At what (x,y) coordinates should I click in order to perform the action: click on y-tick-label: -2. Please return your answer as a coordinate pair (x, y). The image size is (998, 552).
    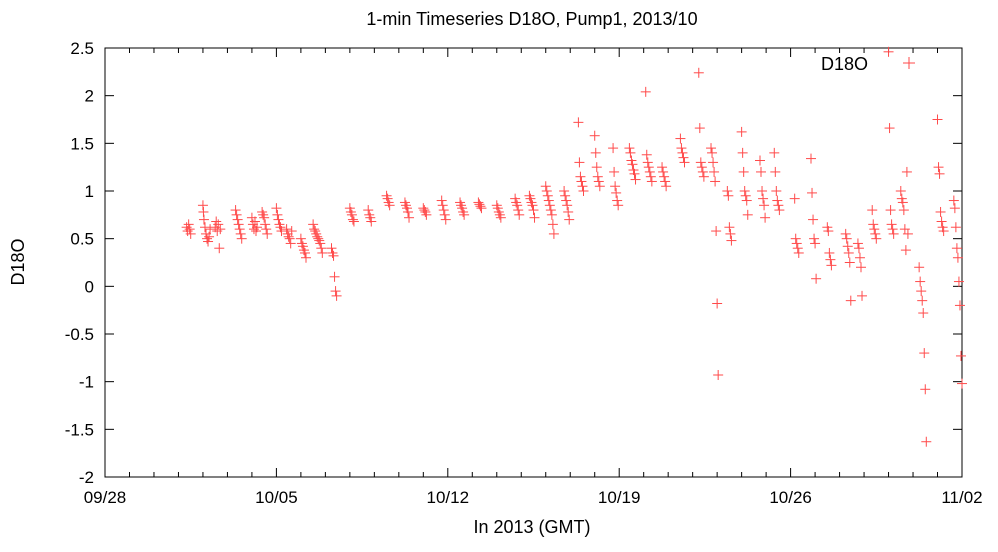
    Looking at the image, I should click on (86, 477).